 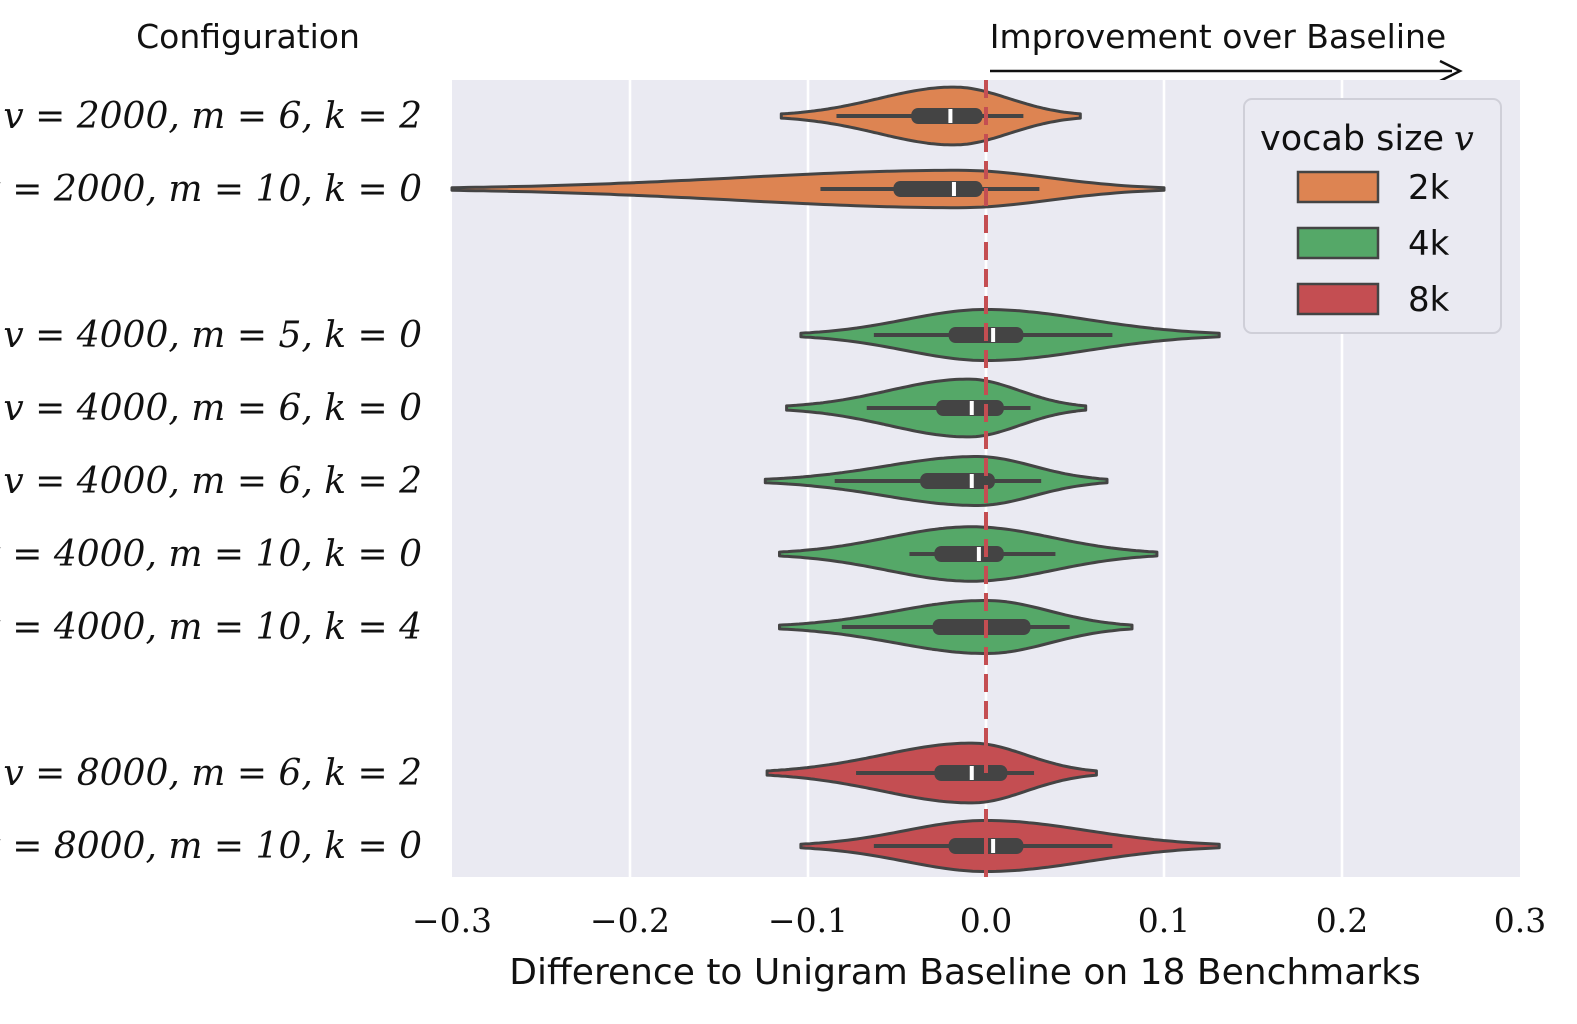 What do you see at coordinates (212, 773) in the screenshot?
I see `row-label: v = 8000, m = 6, k = 2` at bounding box center [212, 773].